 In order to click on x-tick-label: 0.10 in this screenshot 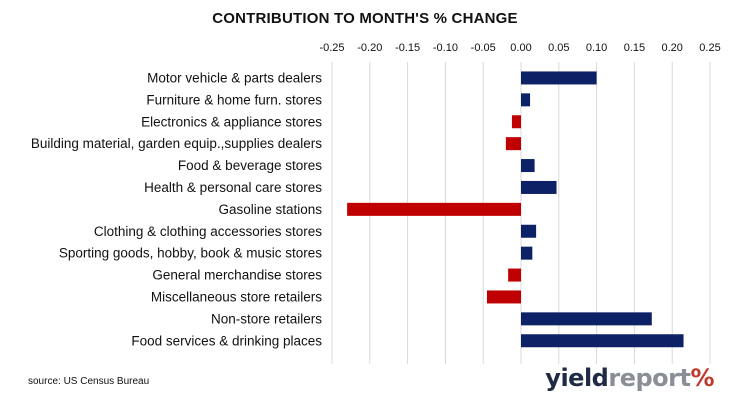, I will do `click(596, 48)`.